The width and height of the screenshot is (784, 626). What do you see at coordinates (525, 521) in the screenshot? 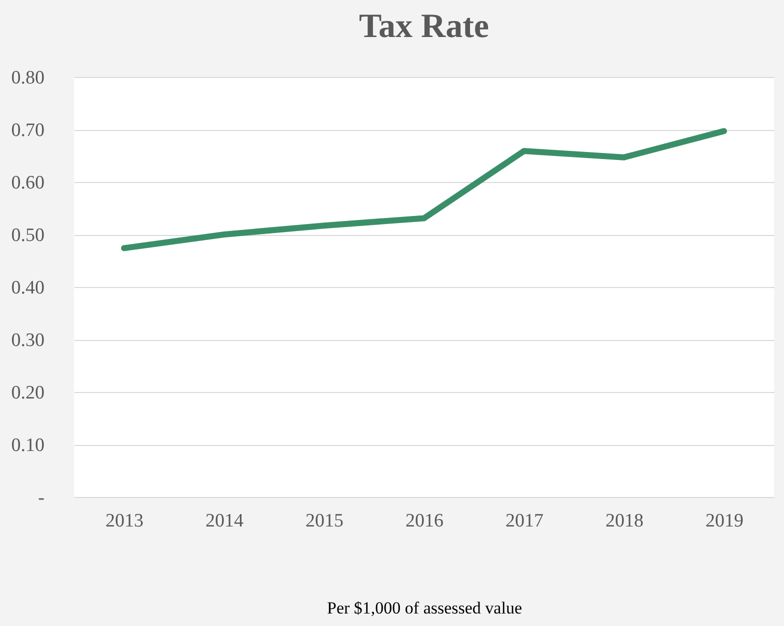
I see `x-tick-label: 2017` at bounding box center [525, 521].